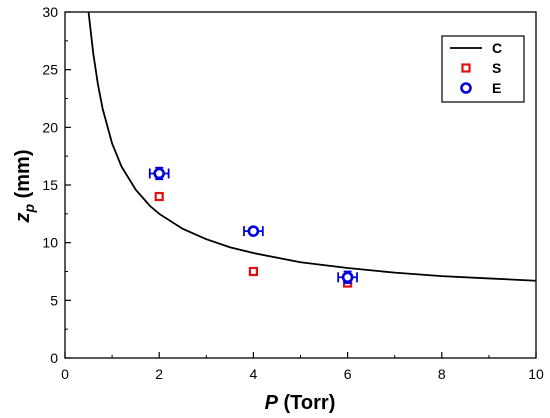  I want to click on x-axis-title: P (Torr), so click(300, 403).